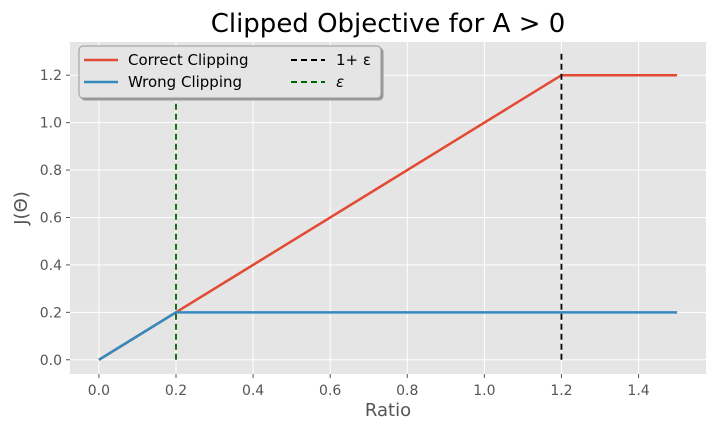  What do you see at coordinates (561, 391) in the screenshot?
I see `x-tick-label: 1.2` at bounding box center [561, 391].